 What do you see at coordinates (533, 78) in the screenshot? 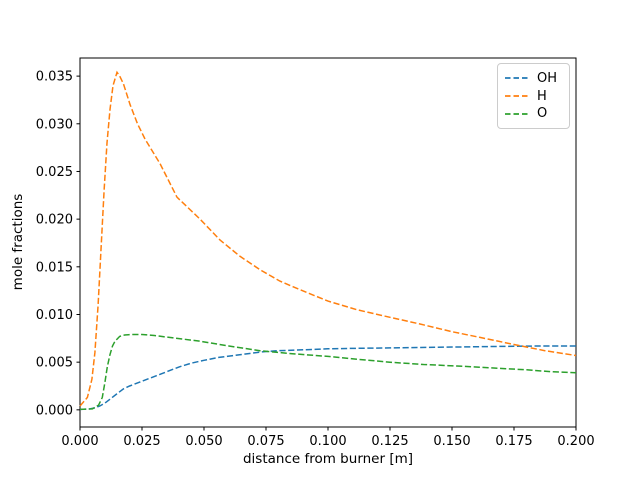
I see `legend-item-OH: OH` at bounding box center [533, 78].